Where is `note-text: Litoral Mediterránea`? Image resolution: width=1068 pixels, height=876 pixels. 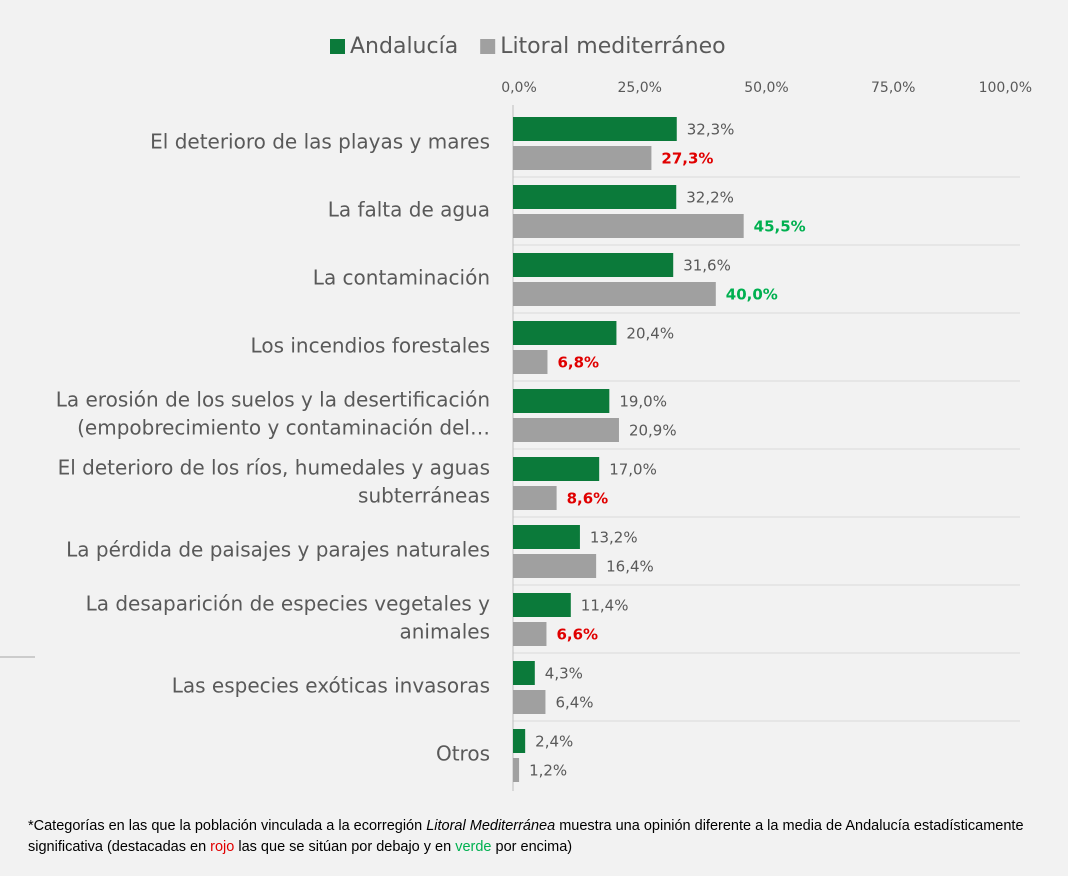
note-text: Litoral Mediterránea is located at coordinates (491, 826).